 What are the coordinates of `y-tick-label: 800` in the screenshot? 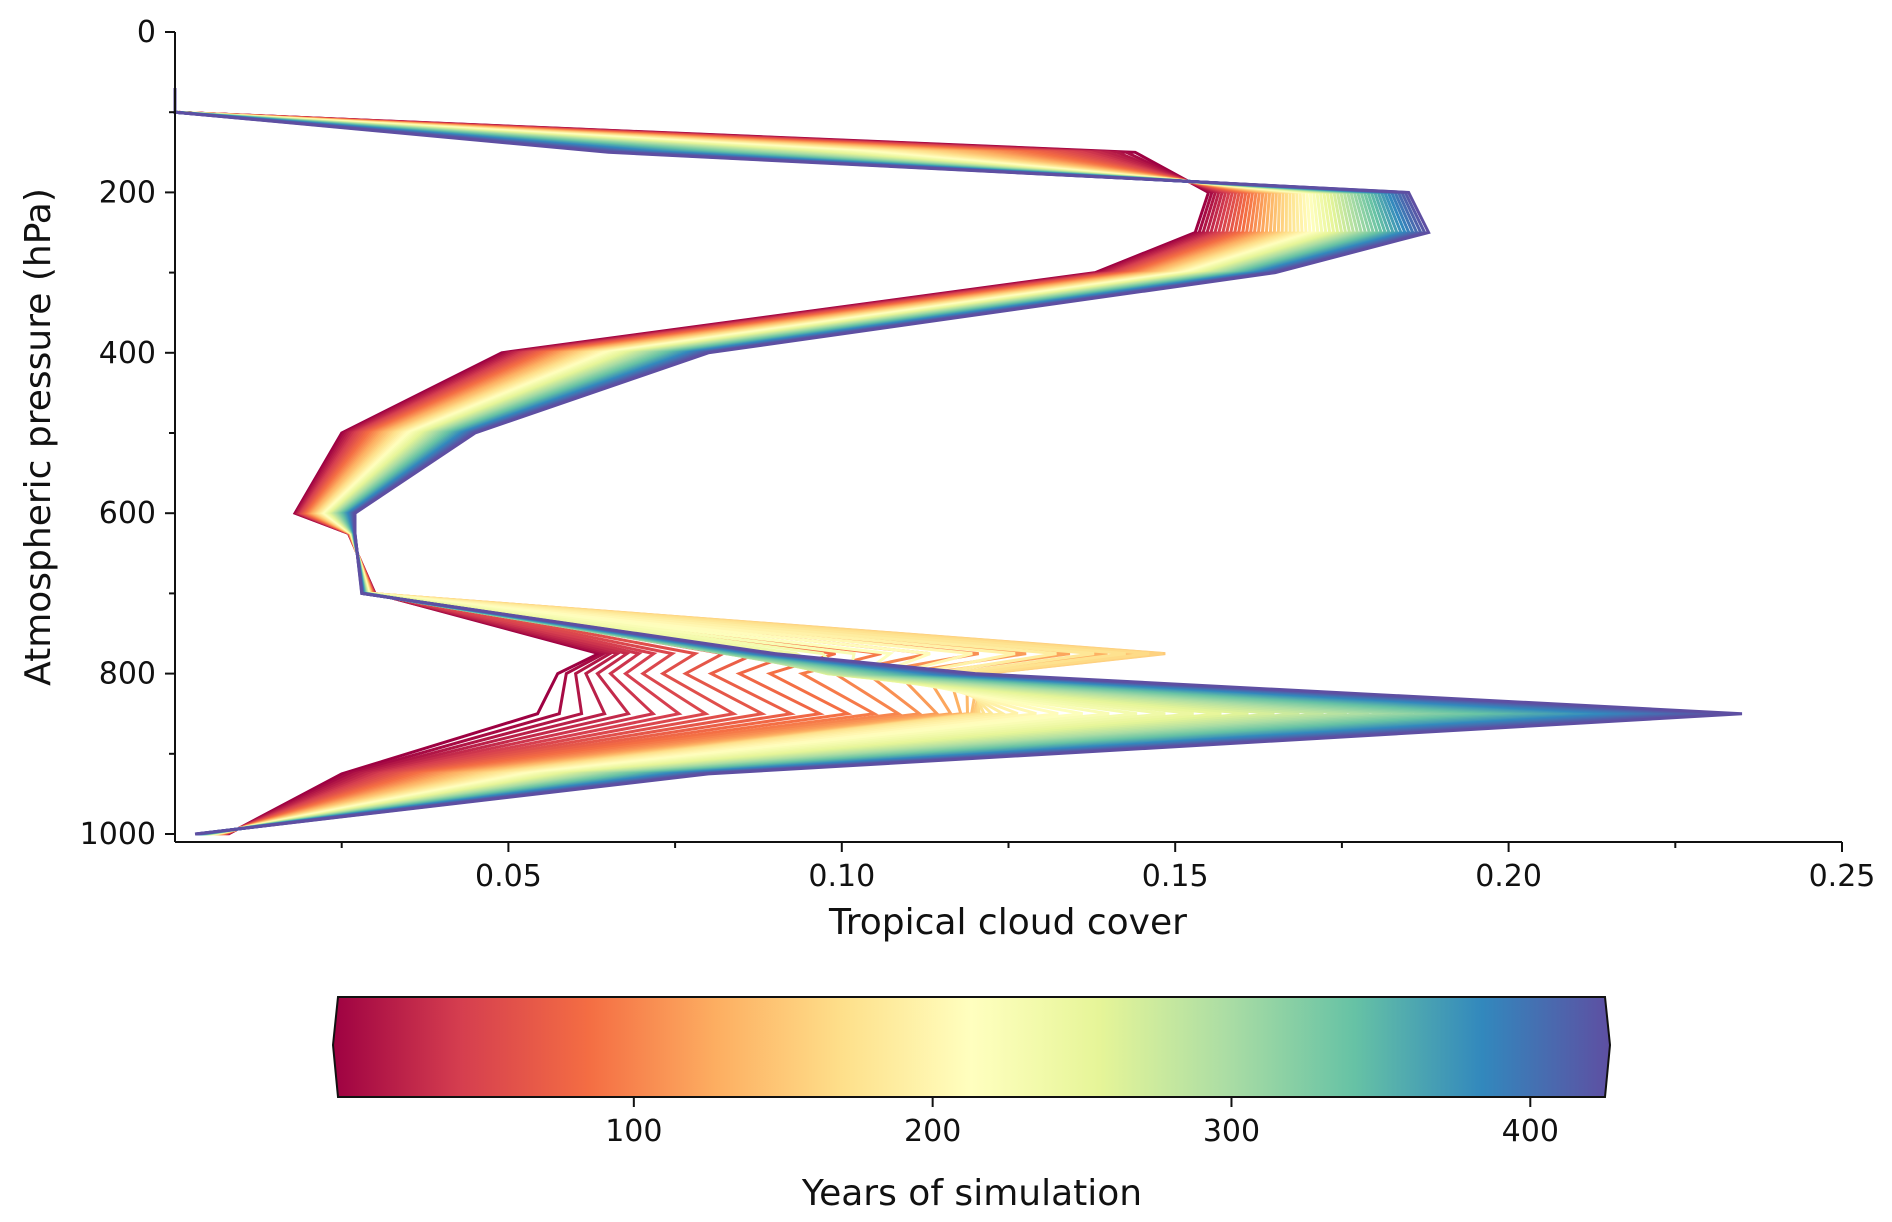 It's located at (127, 674).